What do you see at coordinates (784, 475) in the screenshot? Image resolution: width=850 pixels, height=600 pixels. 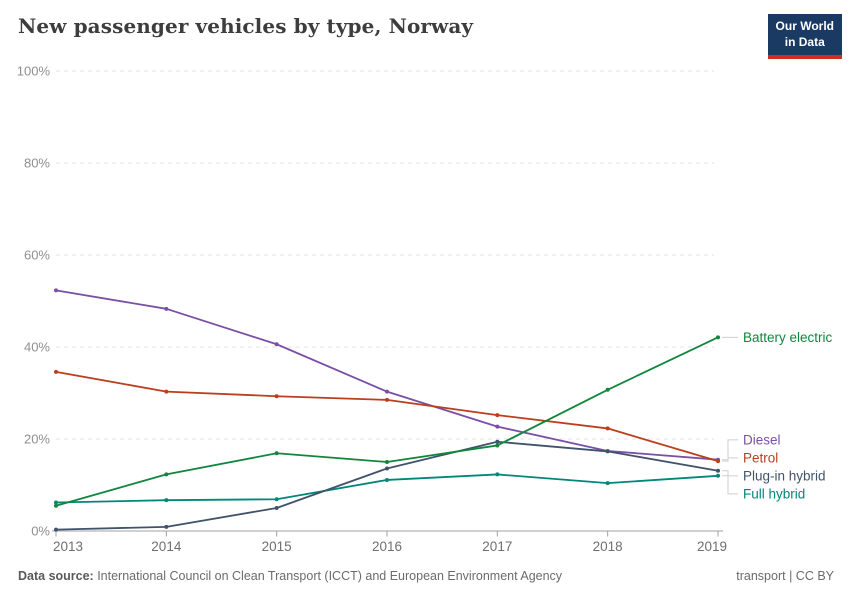 I see `legend-label-plug-in-hybrid: Plug-in hybrid` at bounding box center [784, 475].